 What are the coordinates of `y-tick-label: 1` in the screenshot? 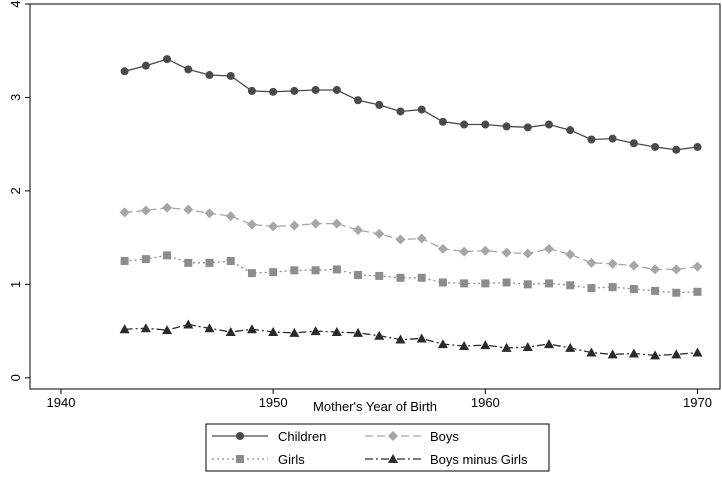 It's located at (15, 284).